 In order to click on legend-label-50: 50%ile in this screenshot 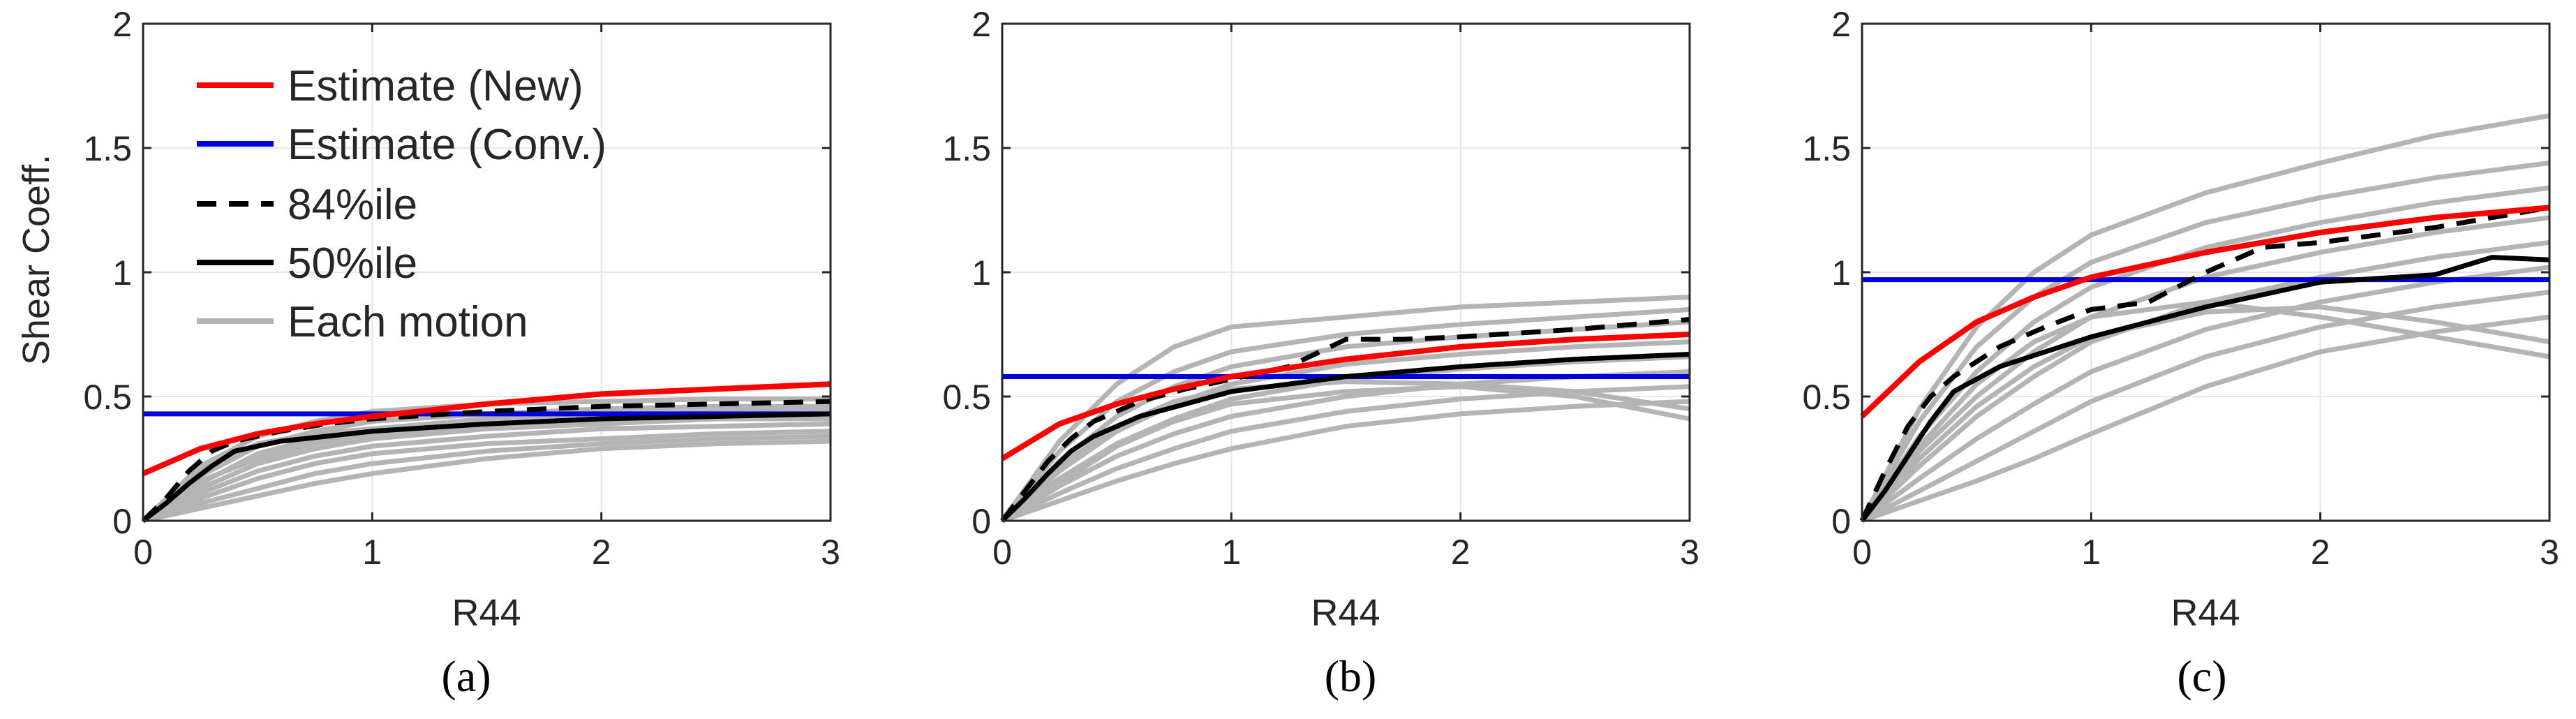, I will do `click(352, 263)`.